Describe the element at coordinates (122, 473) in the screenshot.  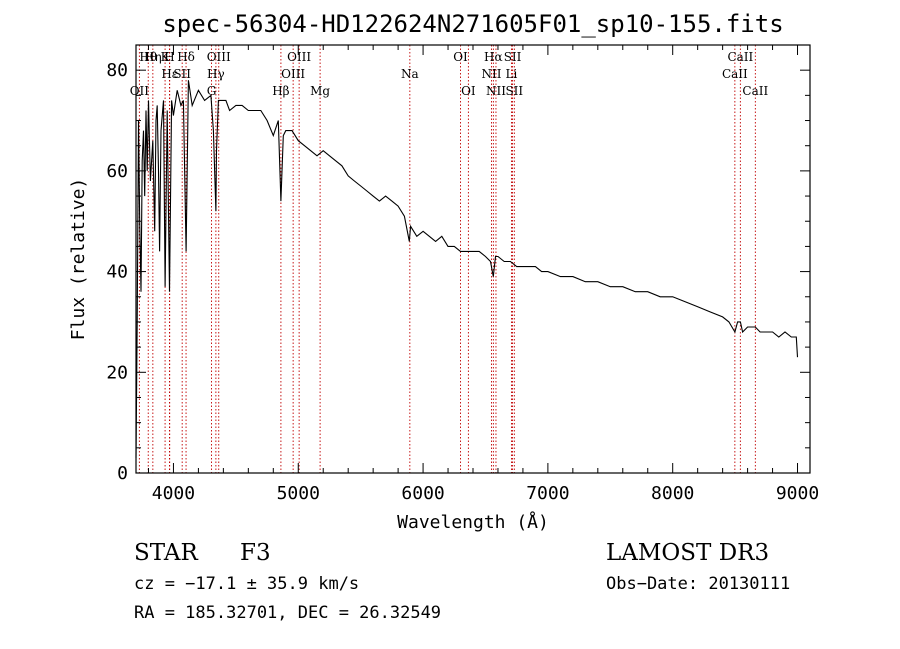
I see `y-tick-label-0: 0` at that location.